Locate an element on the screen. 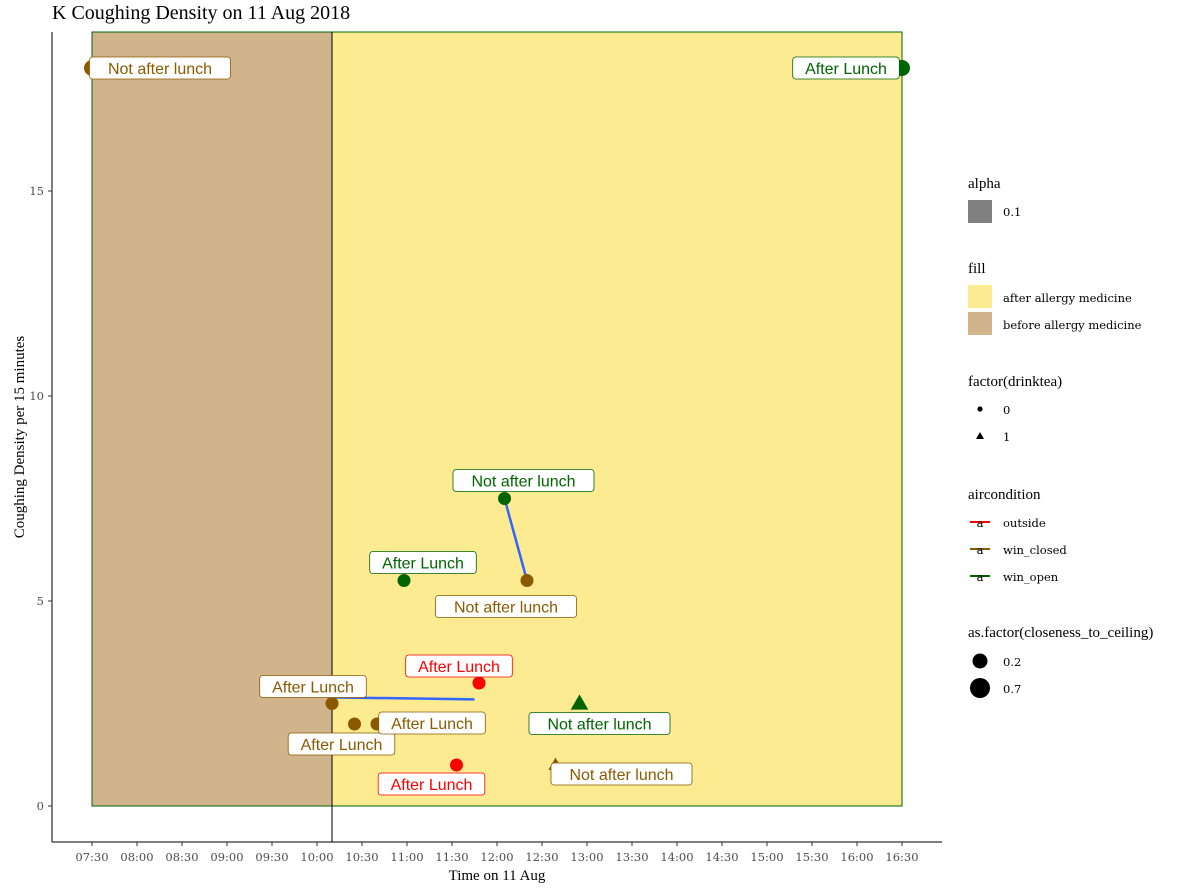  x-tick-label: 16:00 is located at coordinates (856, 857).